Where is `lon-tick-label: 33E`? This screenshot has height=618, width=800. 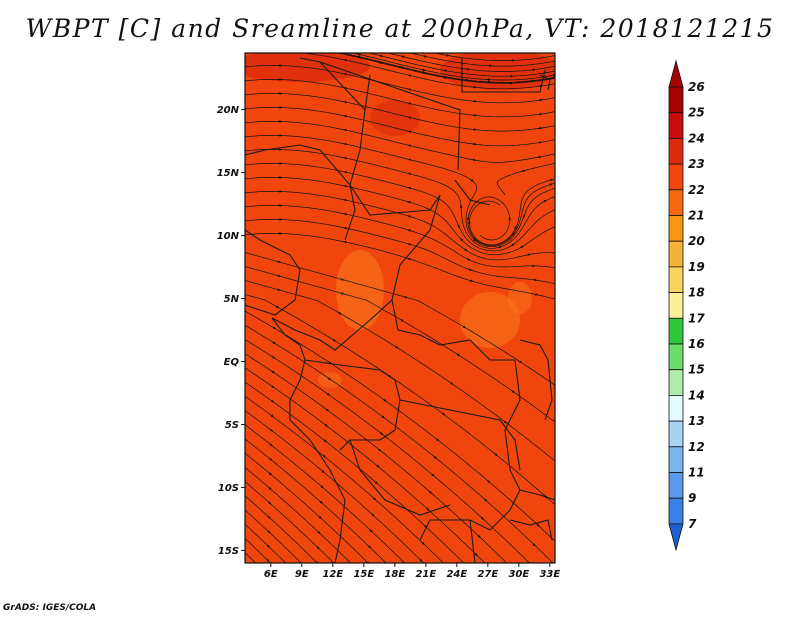 lon-tick-label: 33E is located at coordinates (549, 574).